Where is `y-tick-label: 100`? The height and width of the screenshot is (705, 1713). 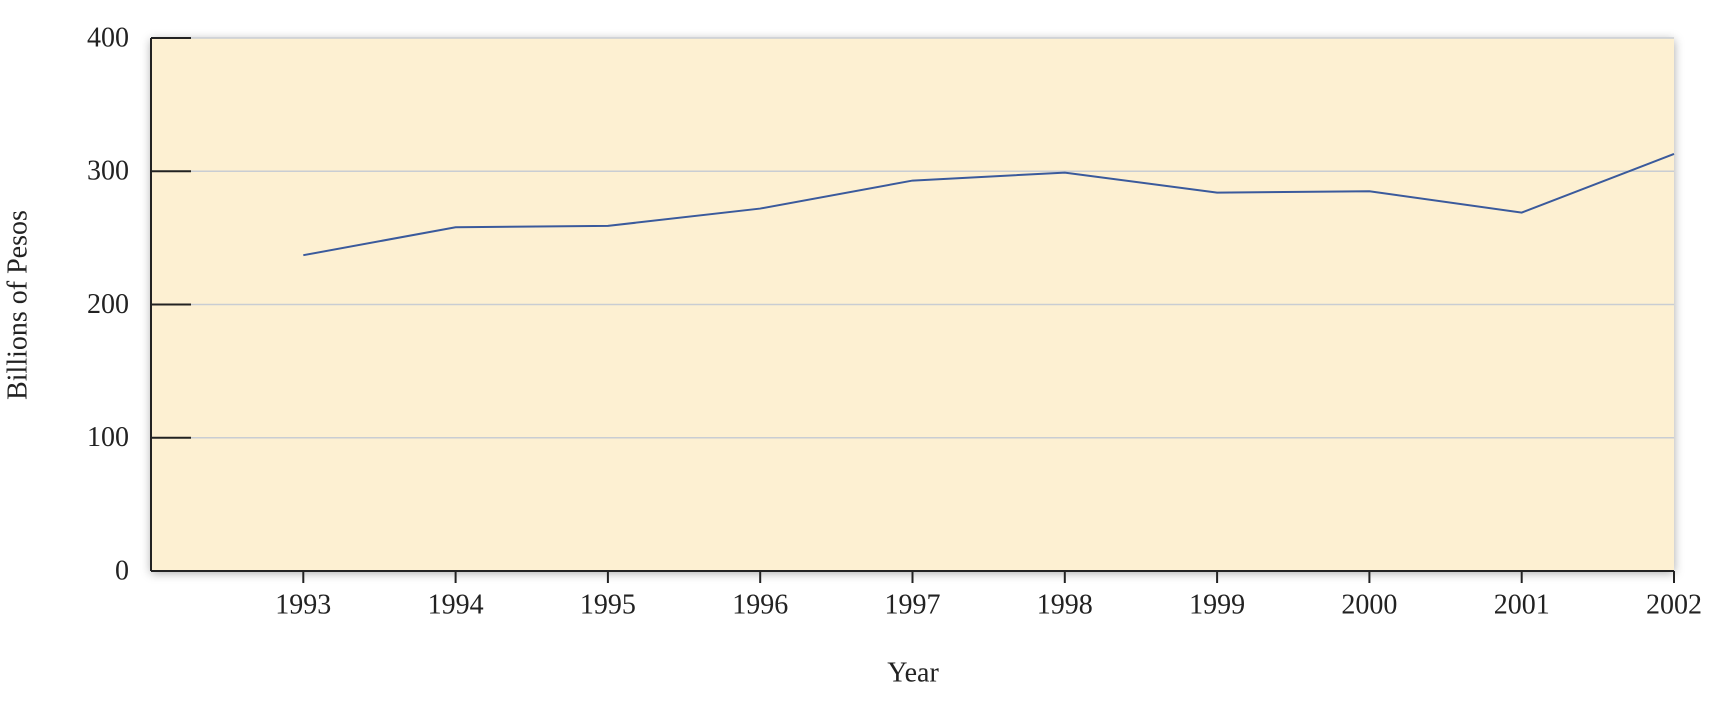 y-tick-label: 100 is located at coordinates (108, 437).